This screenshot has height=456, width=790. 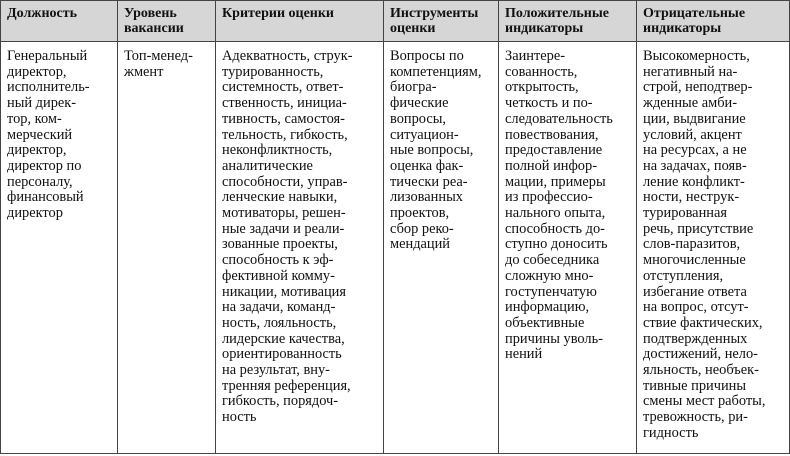 I want to click on cell-line: гоступенчатую, so click(x=551, y=291).